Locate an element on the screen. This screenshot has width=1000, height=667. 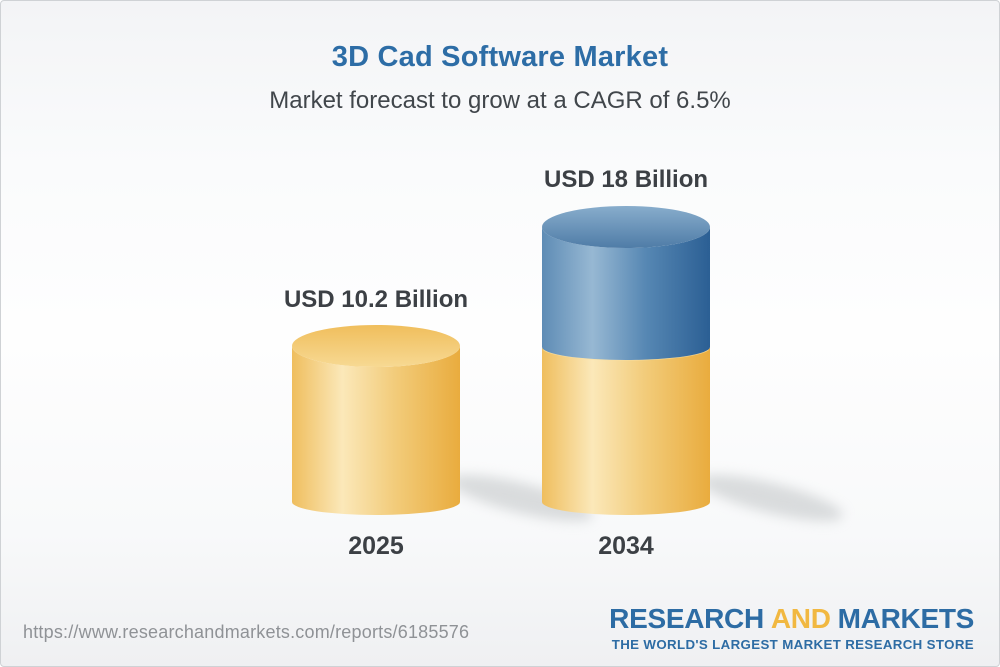
category-label-2034: 2034 is located at coordinates (626, 546).